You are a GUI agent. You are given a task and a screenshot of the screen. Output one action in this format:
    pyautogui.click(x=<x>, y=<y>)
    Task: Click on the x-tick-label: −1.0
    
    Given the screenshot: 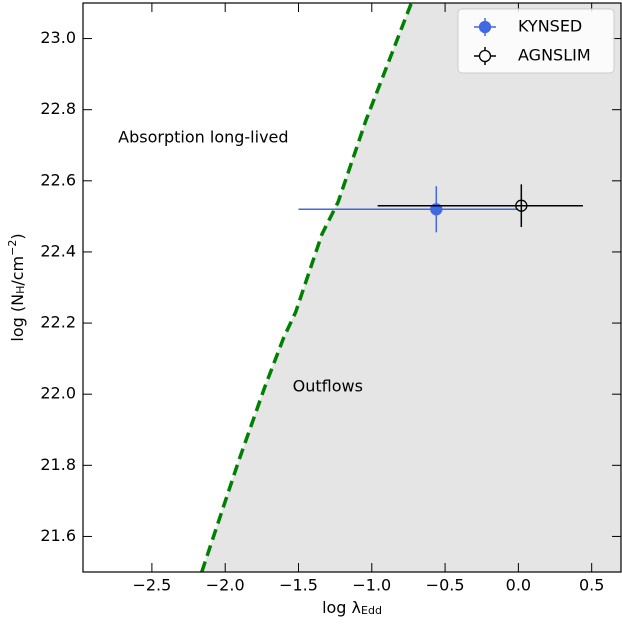 What is the action you would take?
    pyautogui.click(x=371, y=585)
    